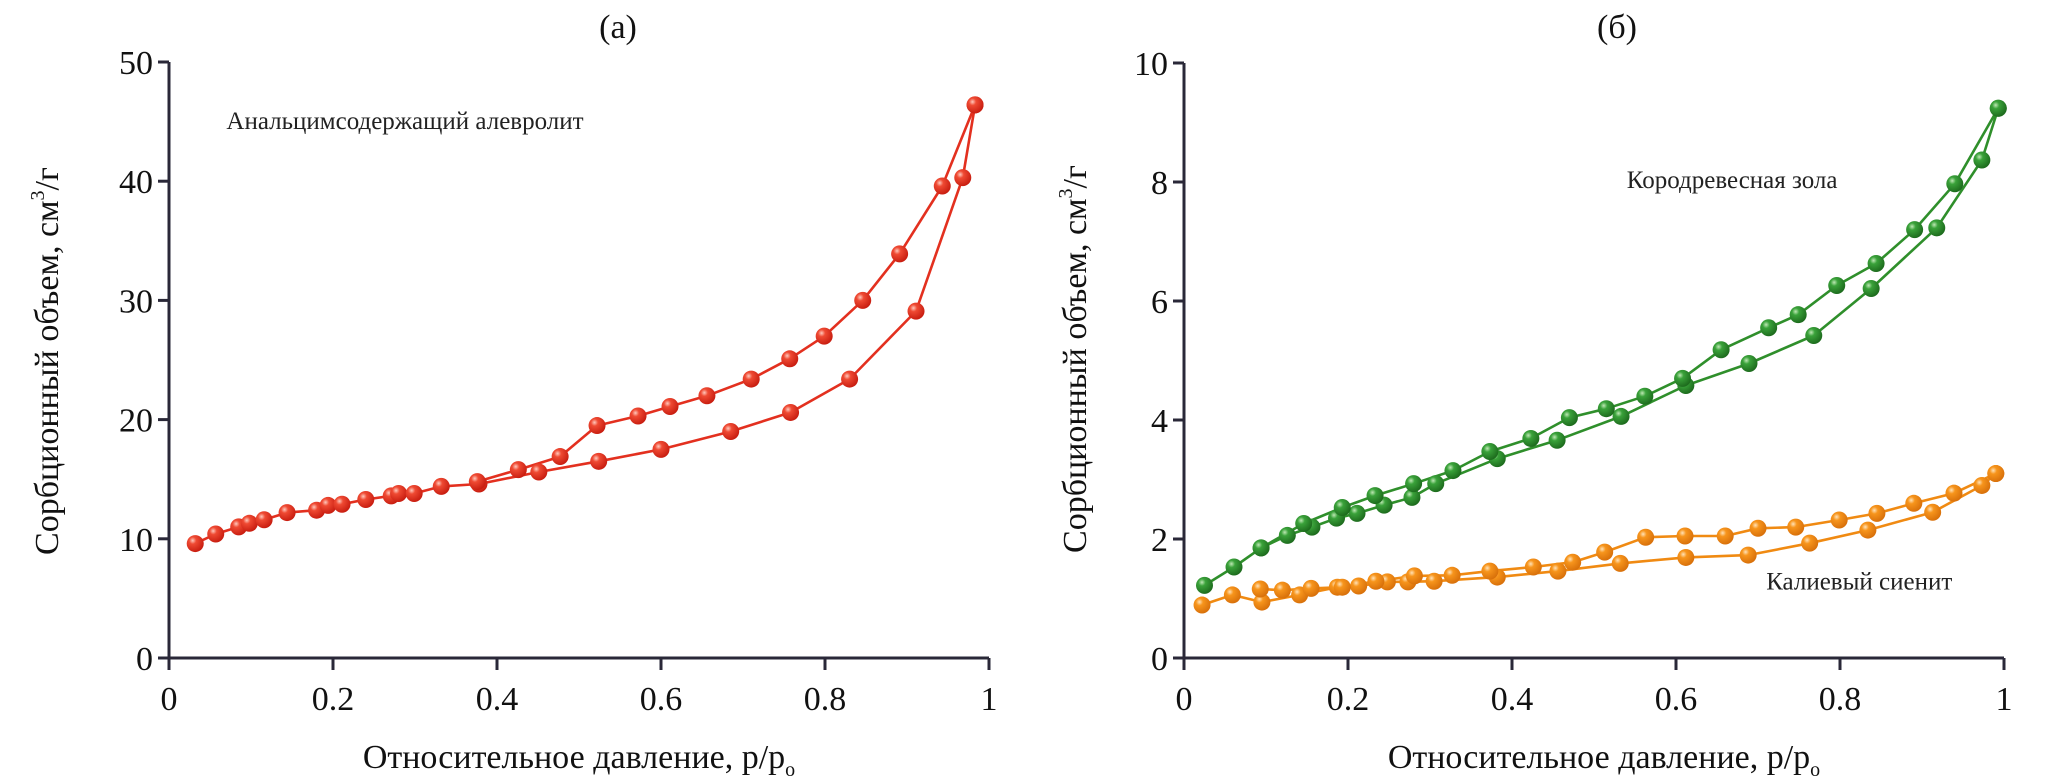 The width and height of the screenshot is (2067, 783). Describe the element at coordinates (136, 421) in the screenshot. I see `y-tick-label: 20` at that location.